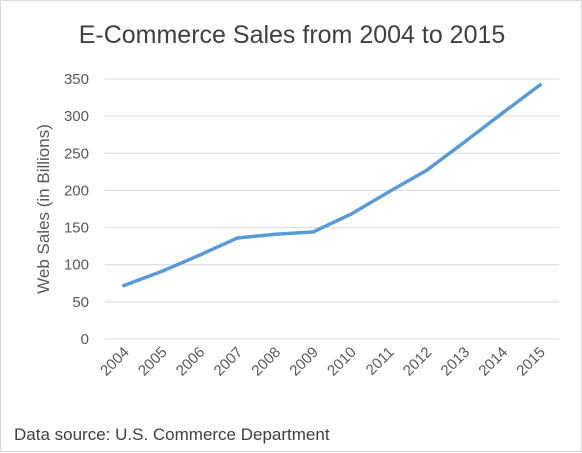 The width and height of the screenshot is (582, 453). Describe the element at coordinates (80, 302) in the screenshot. I see `y-tick-label: 50` at that location.